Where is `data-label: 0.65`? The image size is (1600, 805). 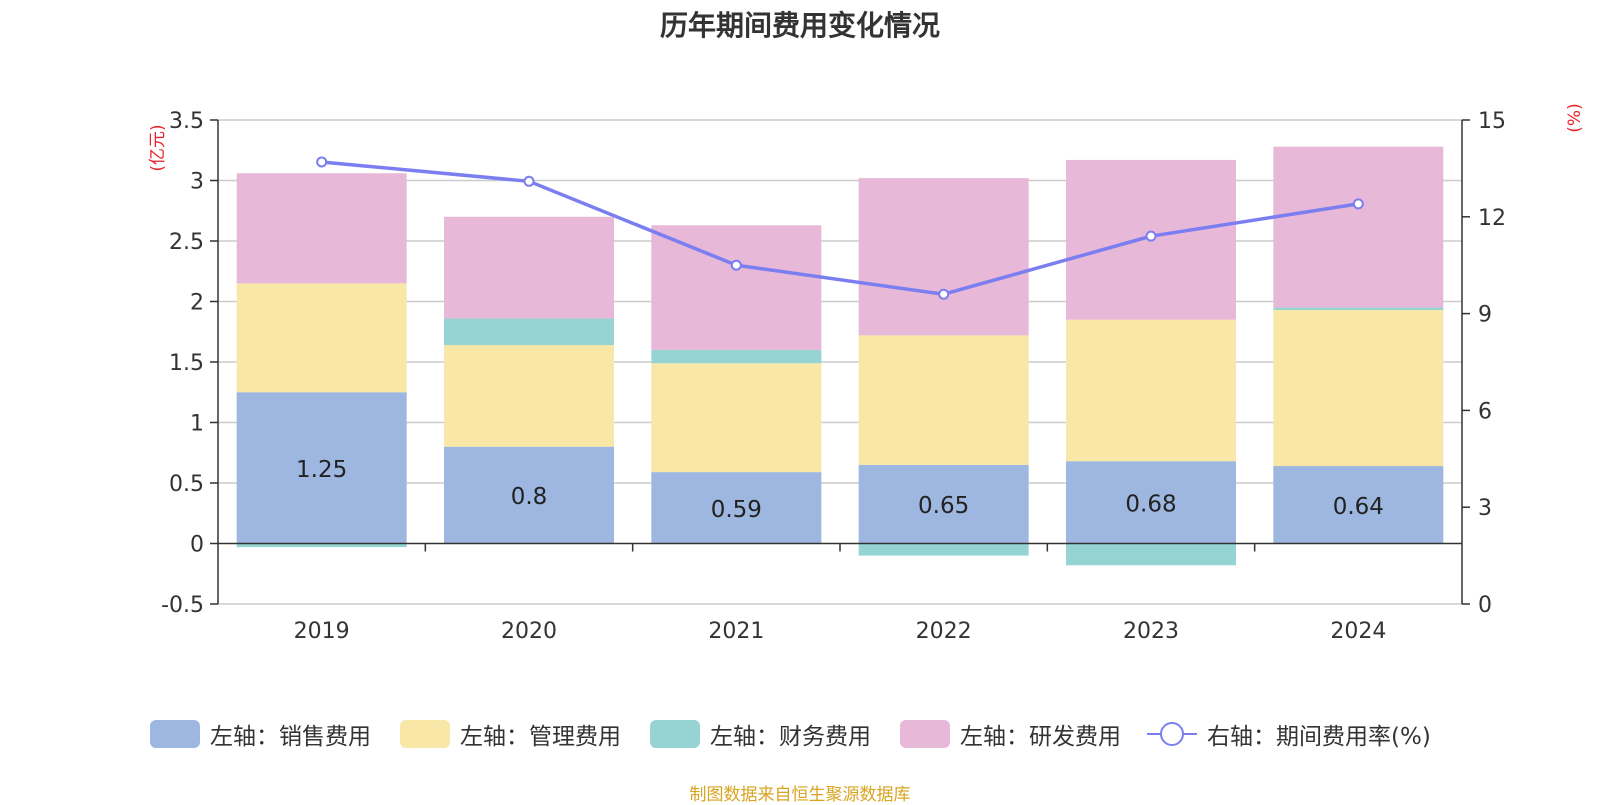
data-label: 0.65 is located at coordinates (943, 506).